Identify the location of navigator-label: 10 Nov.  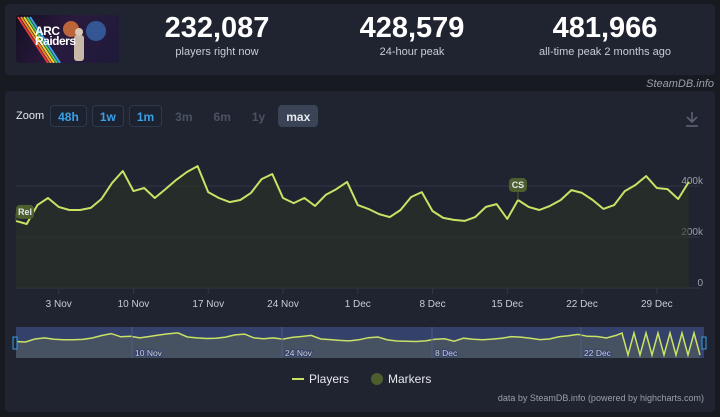
(149, 353).